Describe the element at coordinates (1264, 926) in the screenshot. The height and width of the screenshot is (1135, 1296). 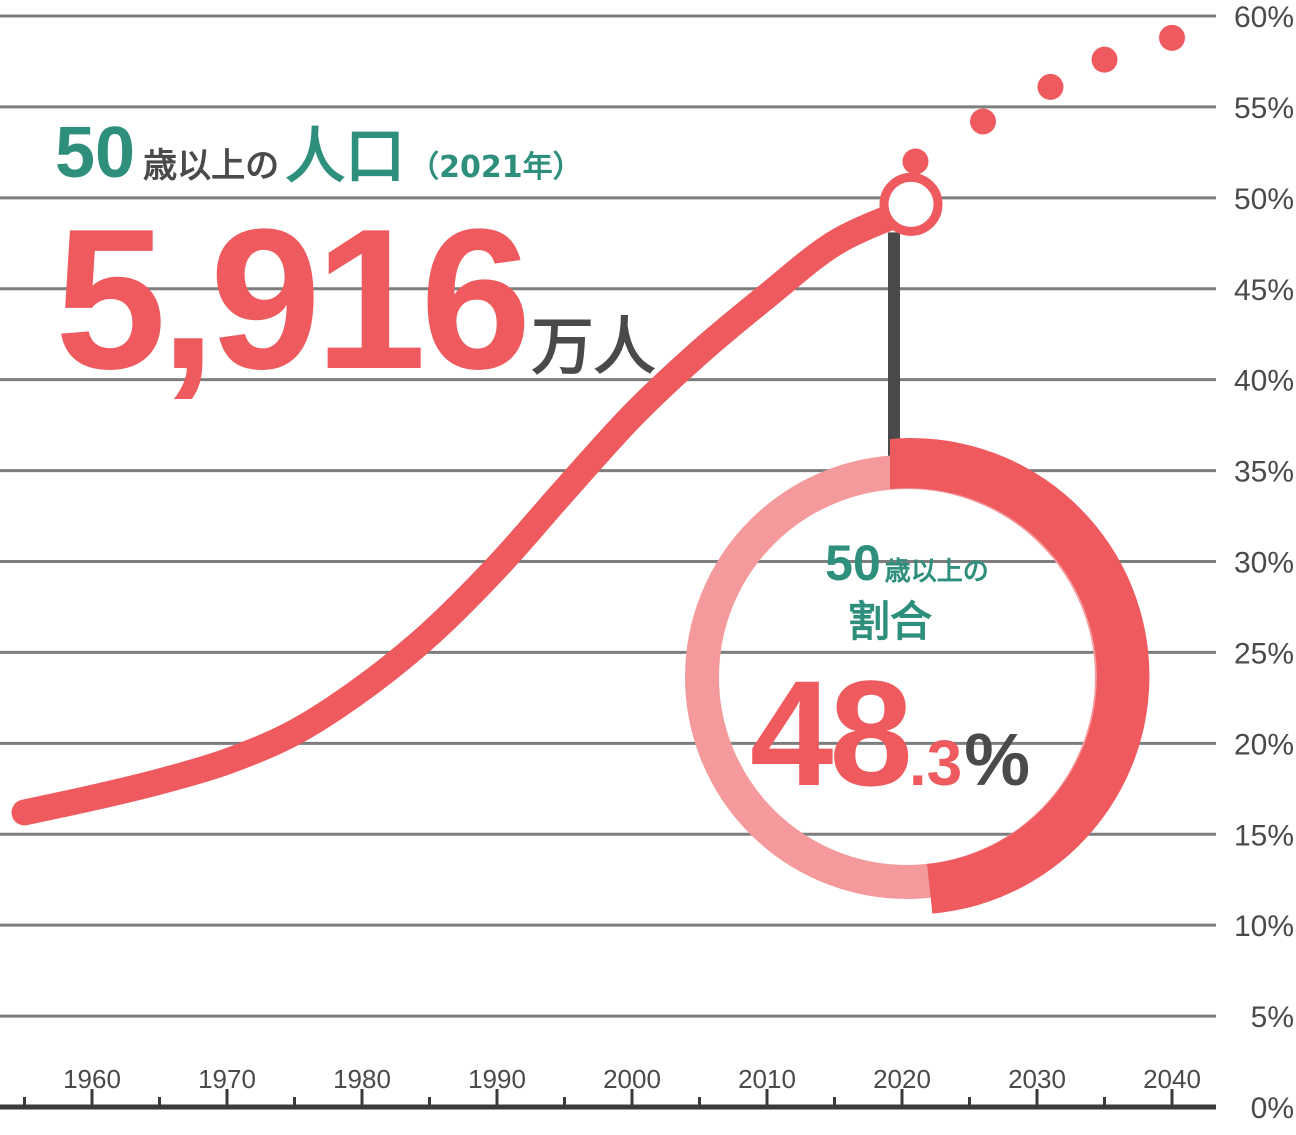
I see `y-tick-label: 10%` at that location.